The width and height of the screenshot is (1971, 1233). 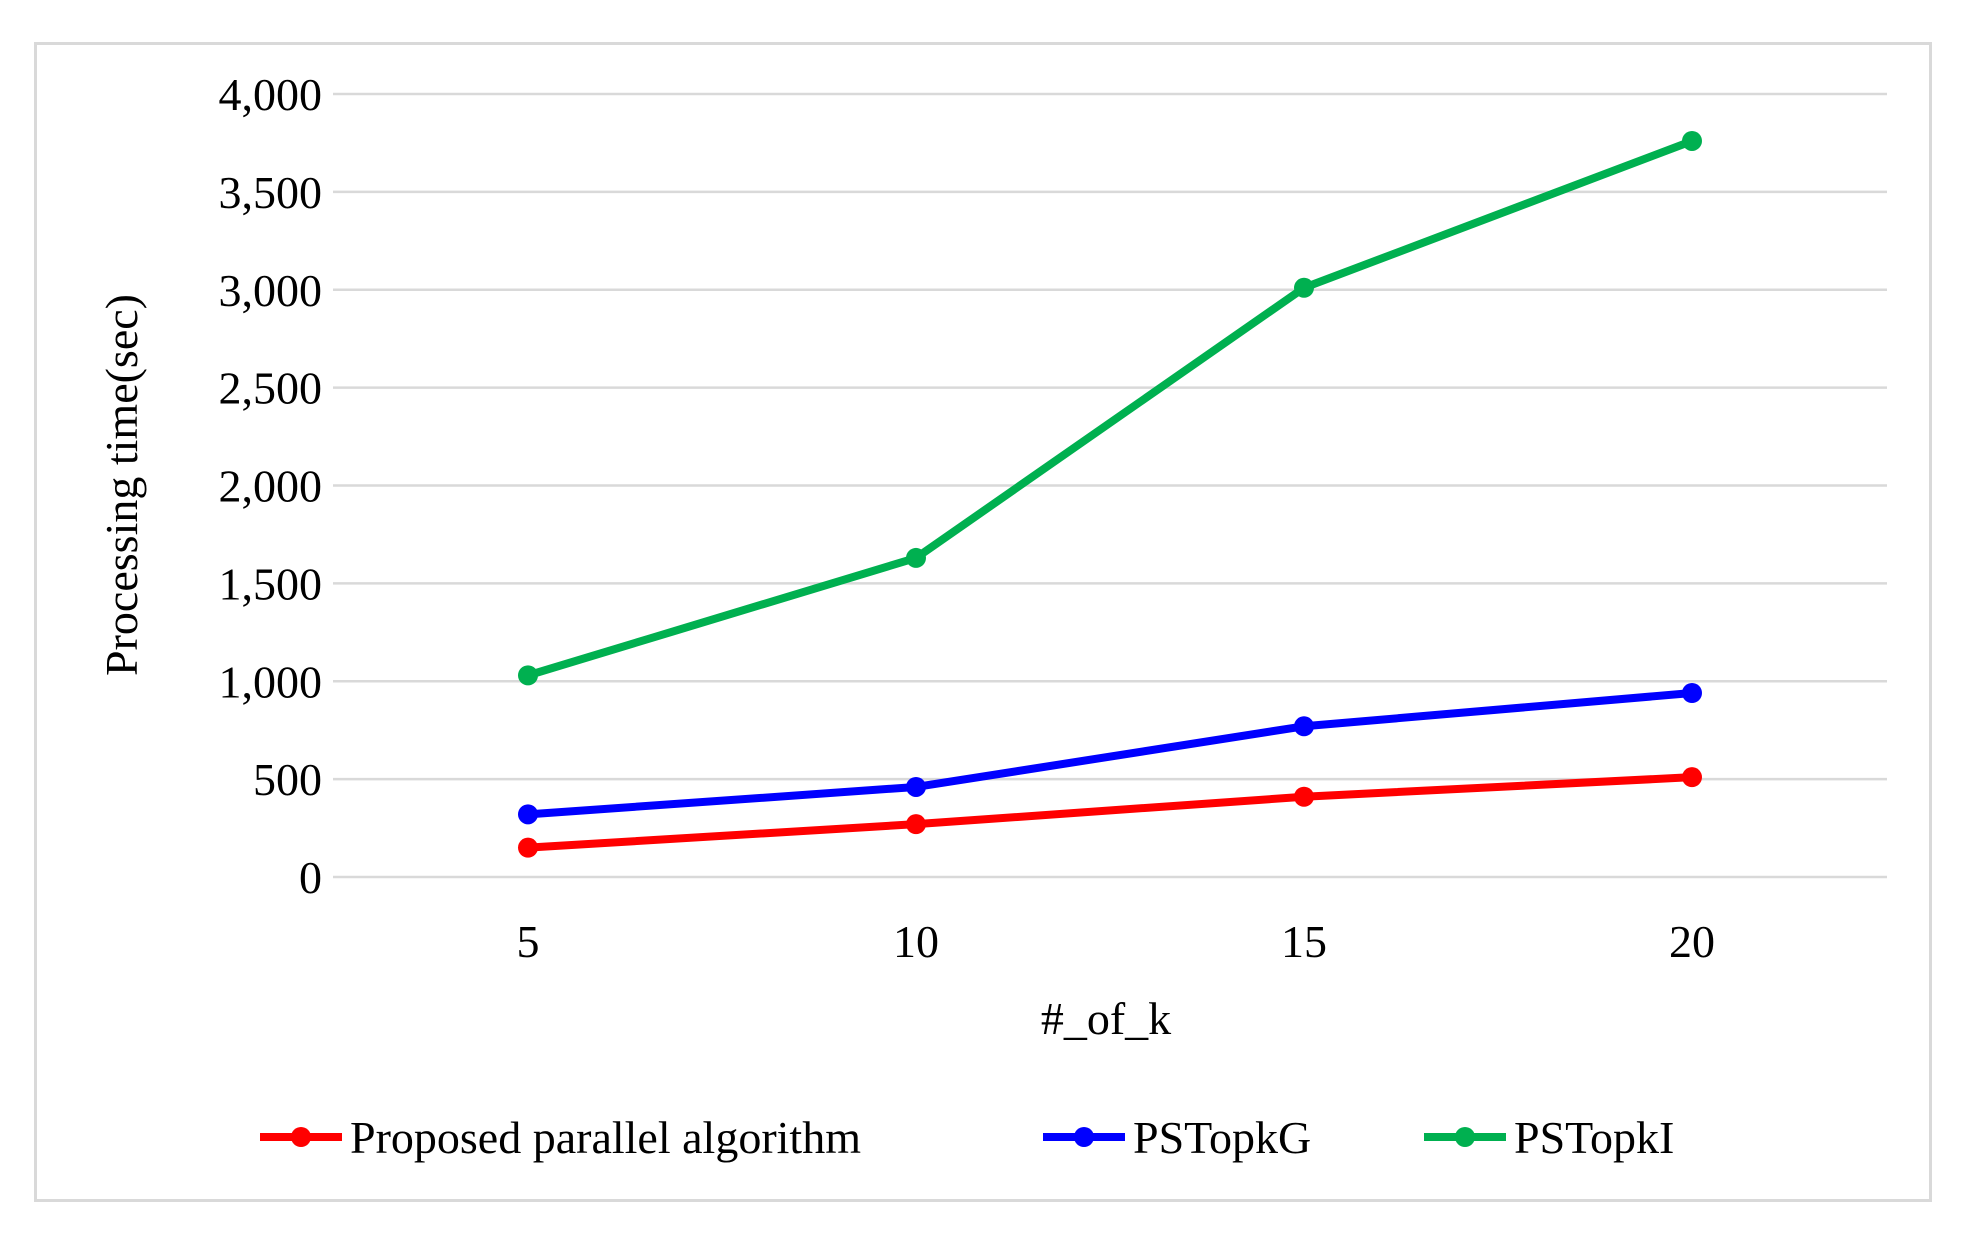 I want to click on y-tick-label-4000: 4,000, so click(x=271, y=94).